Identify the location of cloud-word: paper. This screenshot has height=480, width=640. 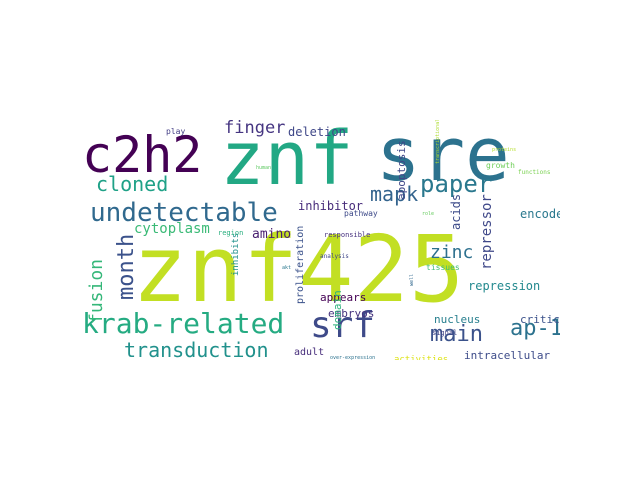
(456, 184).